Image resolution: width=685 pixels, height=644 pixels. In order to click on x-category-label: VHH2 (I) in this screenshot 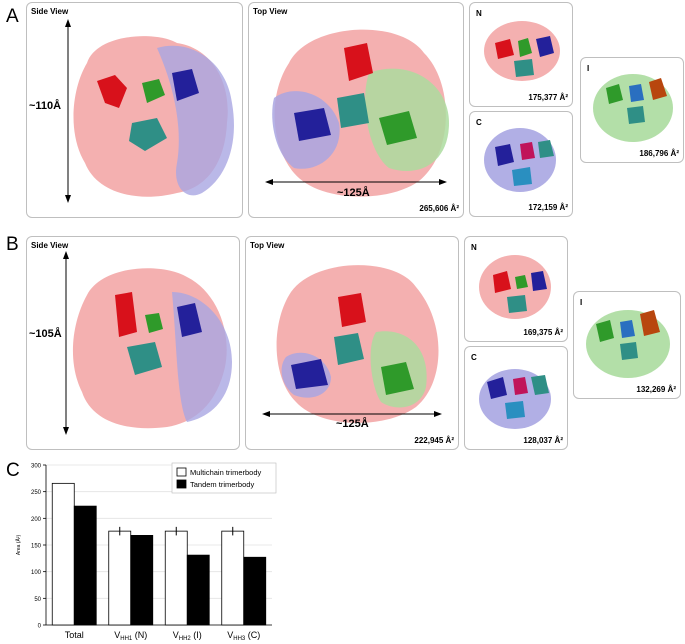, I will do `click(187, 636)`.